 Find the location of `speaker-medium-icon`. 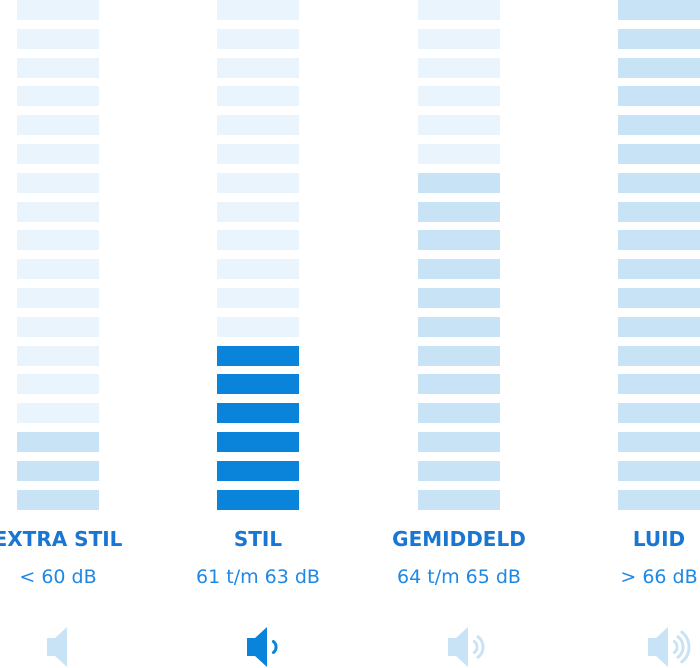

speaker-medium-icon is located at coordinates (466, 647).